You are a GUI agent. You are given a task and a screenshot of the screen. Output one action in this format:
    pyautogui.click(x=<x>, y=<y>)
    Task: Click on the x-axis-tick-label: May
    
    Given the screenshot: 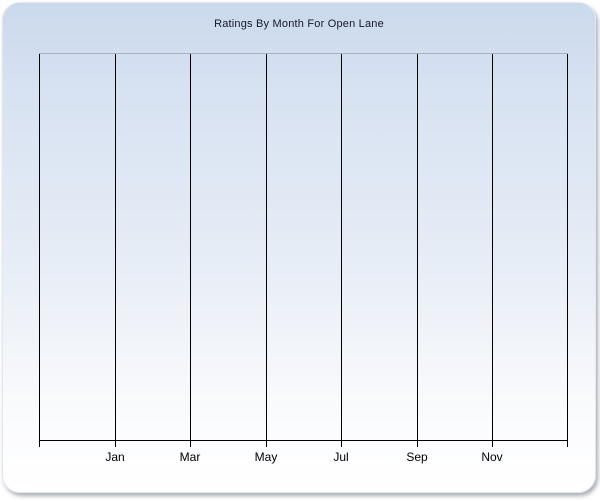 What is the action you would take?
    pyautogui.click(x=266, y=457)
    